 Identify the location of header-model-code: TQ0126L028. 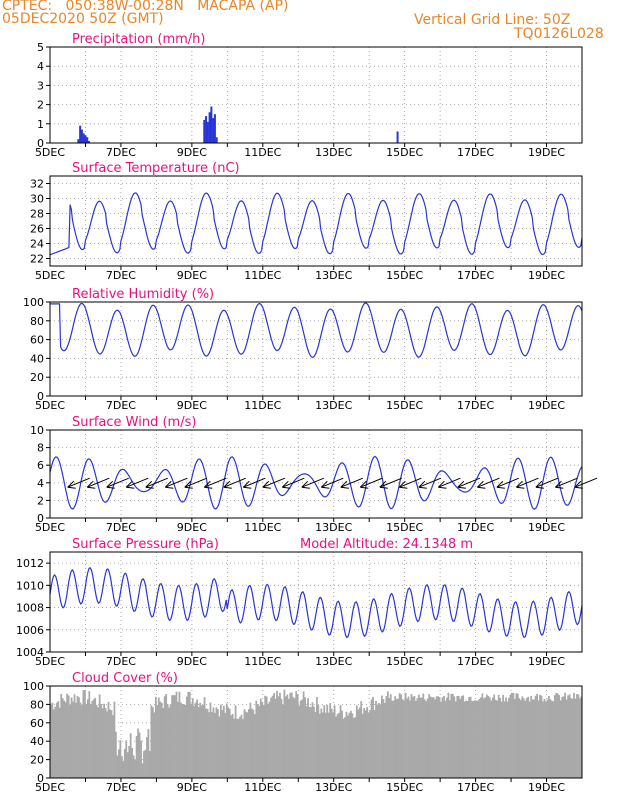
(559, 34).